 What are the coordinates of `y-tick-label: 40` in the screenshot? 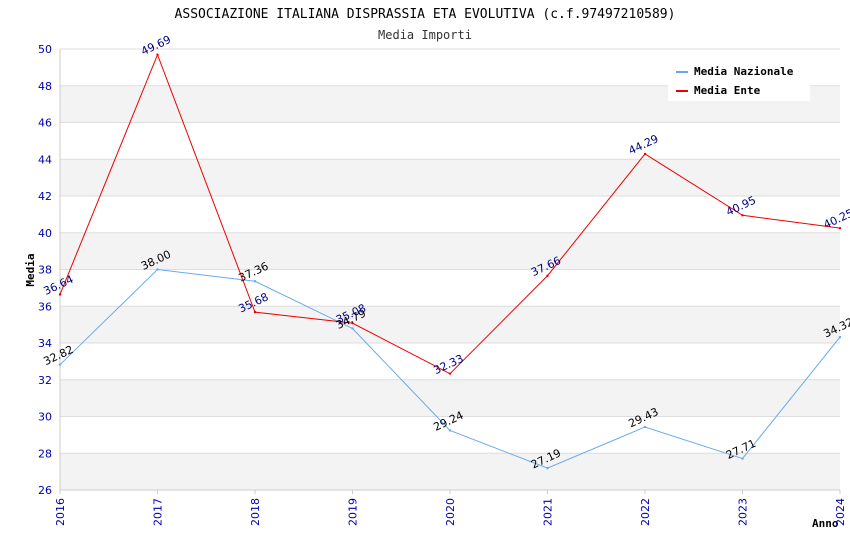 It's located at (45, 233).